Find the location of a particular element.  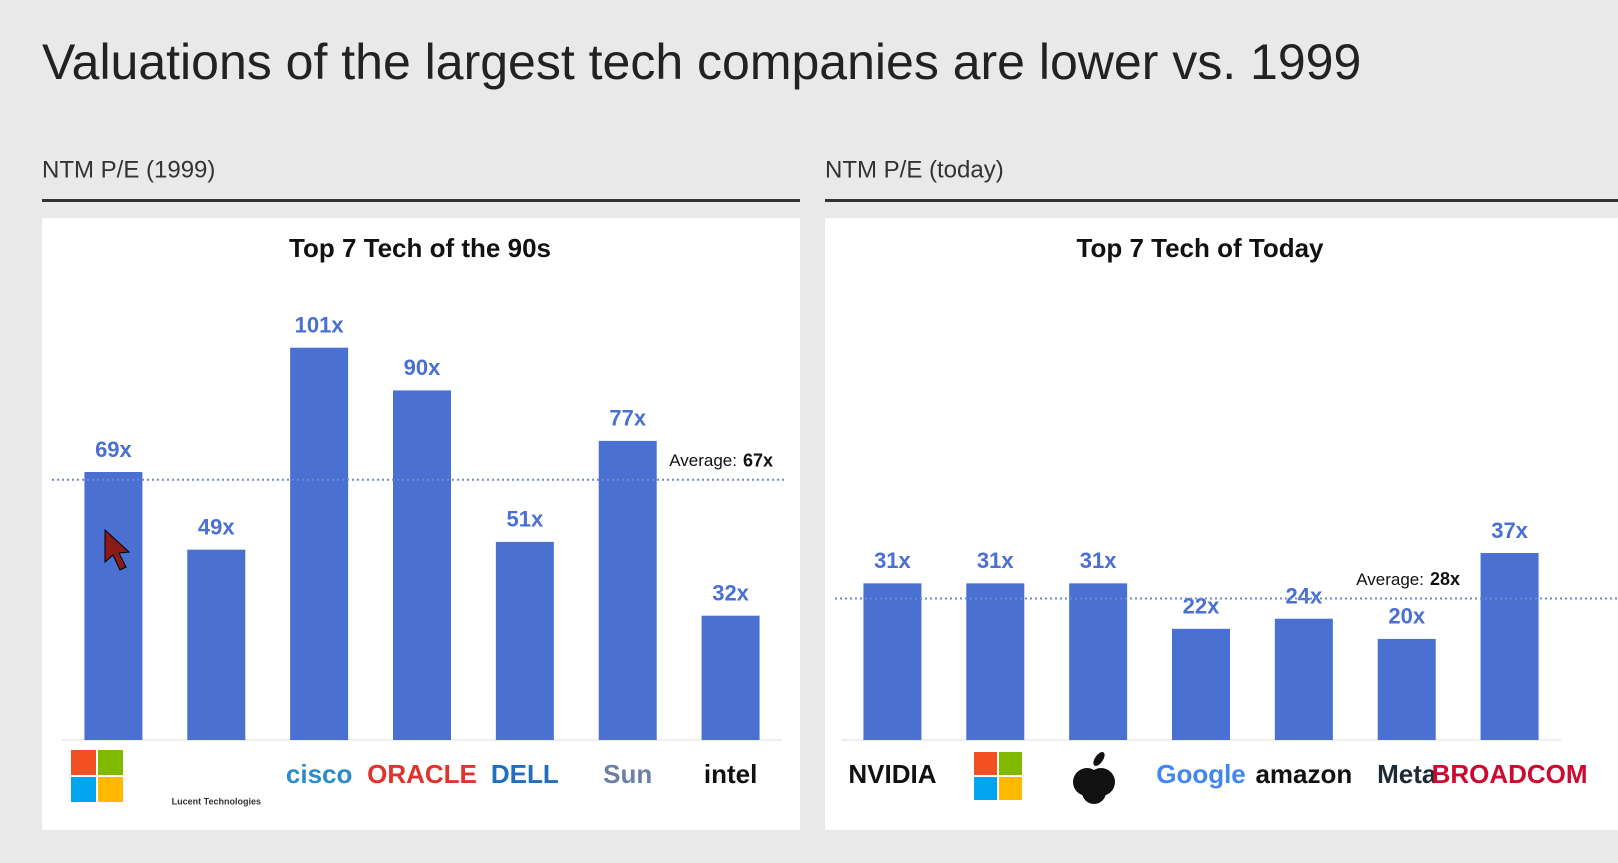

category-logo-text: Lucent Technologies is located at coordinates (216, 801).